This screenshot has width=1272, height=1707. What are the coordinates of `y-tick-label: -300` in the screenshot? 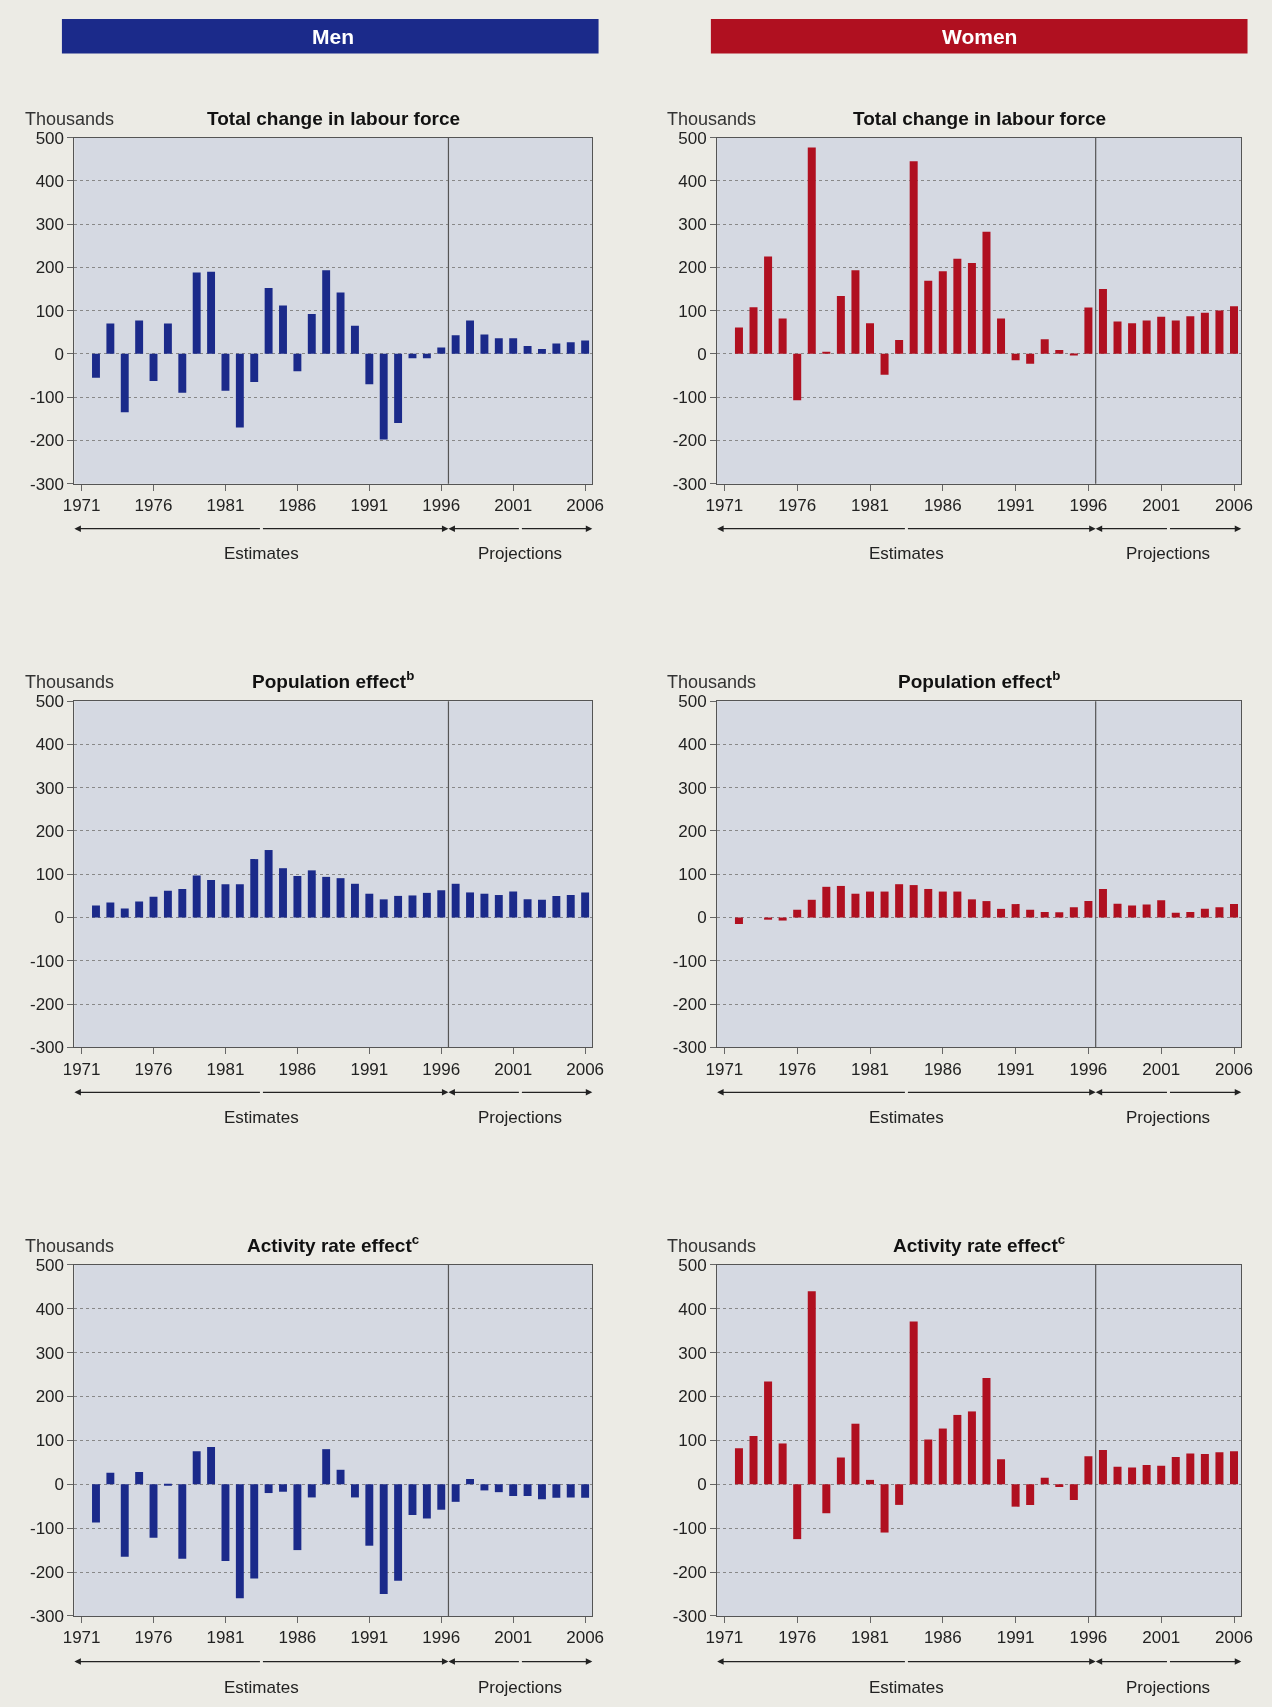 It's located at (46, 1616).